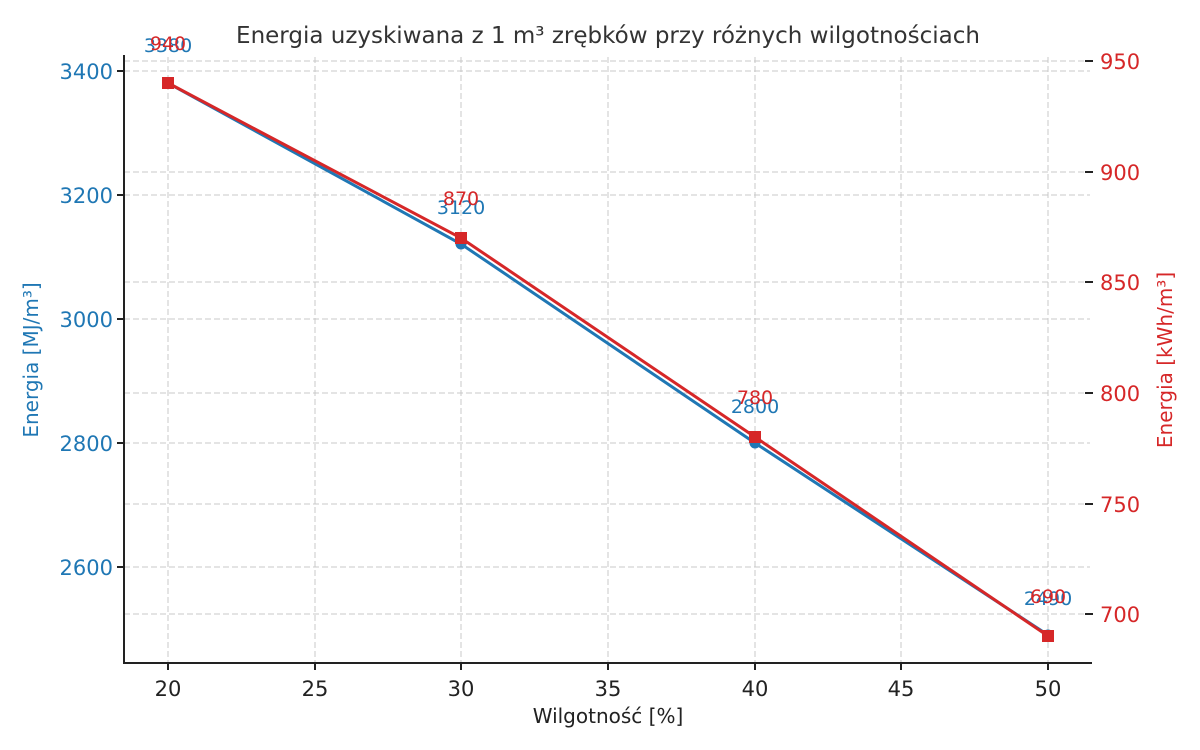 Image resolution: width=1200 pixels, height=750 pixels. I want to click on data-label: 3120, so click(461, 208).